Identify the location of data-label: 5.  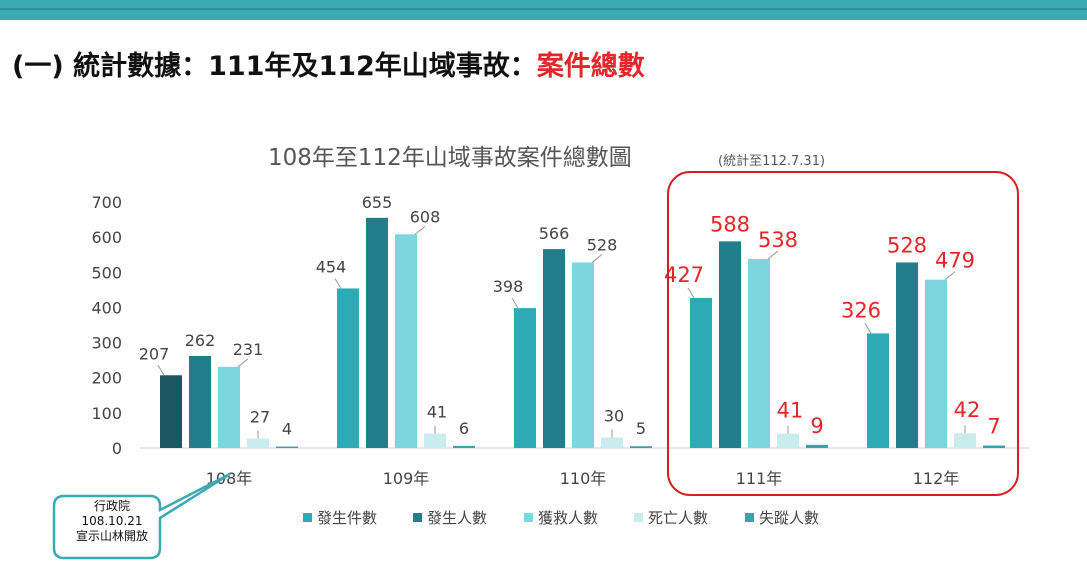
(641, 428).